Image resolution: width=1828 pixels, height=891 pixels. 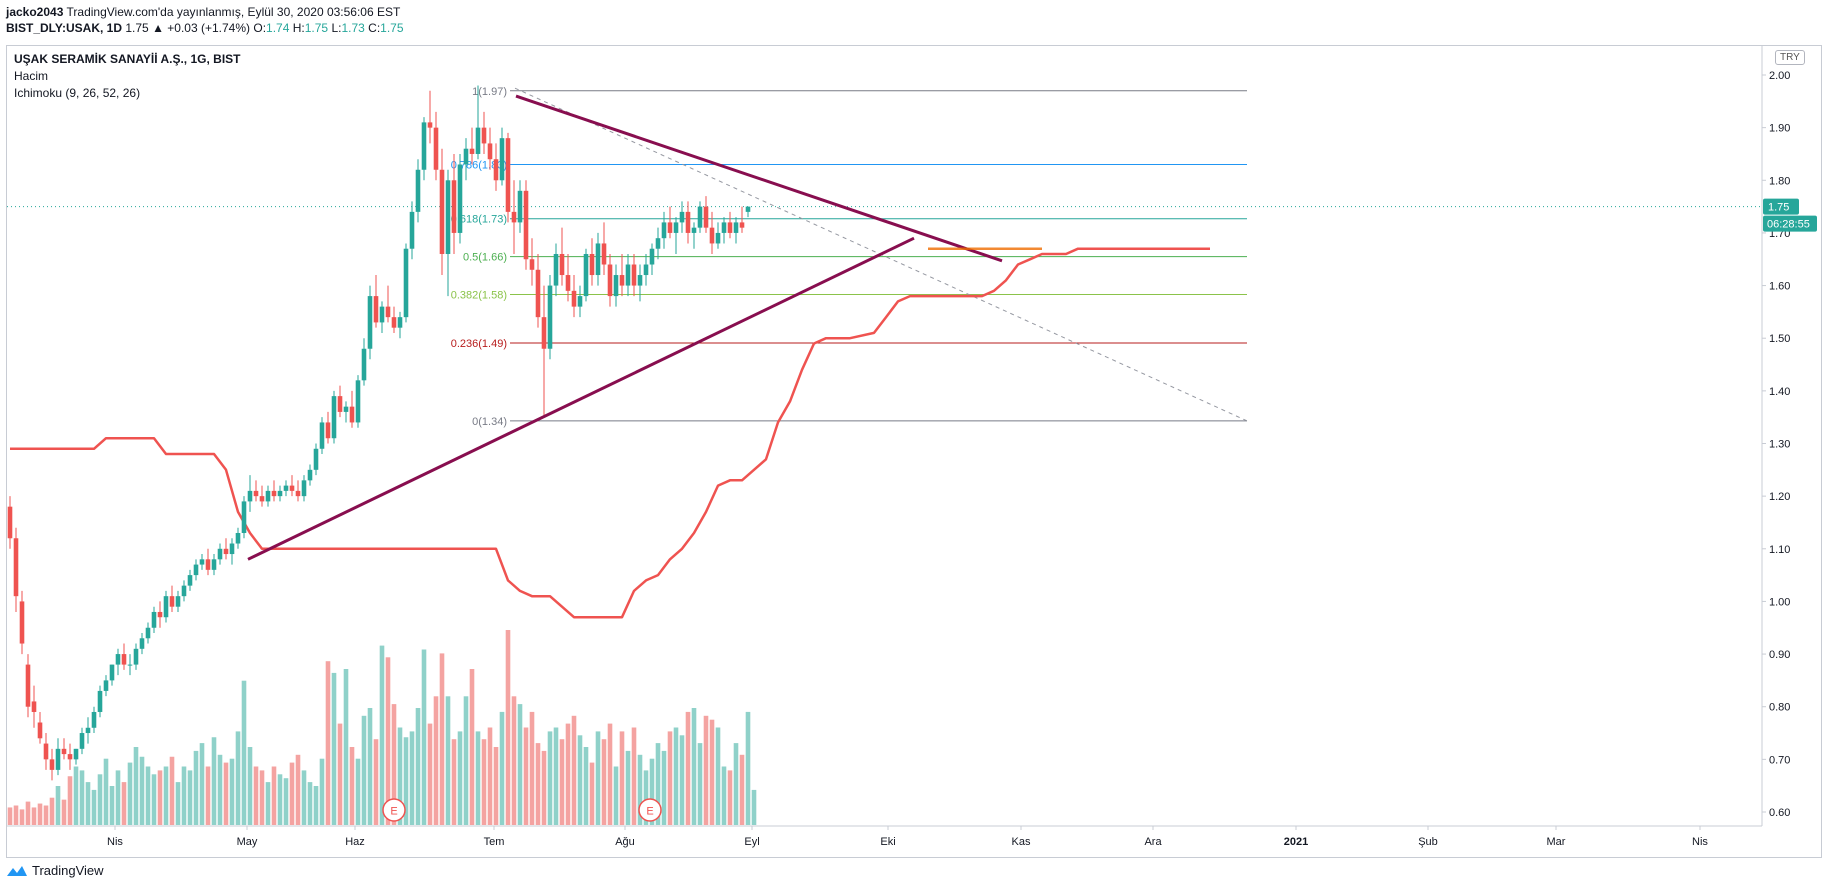 What do you see at coordinates (479, 344) in the screenshot?
I see `fib-level-label: 0.236(1.49)` at bounding box center [479, 344].